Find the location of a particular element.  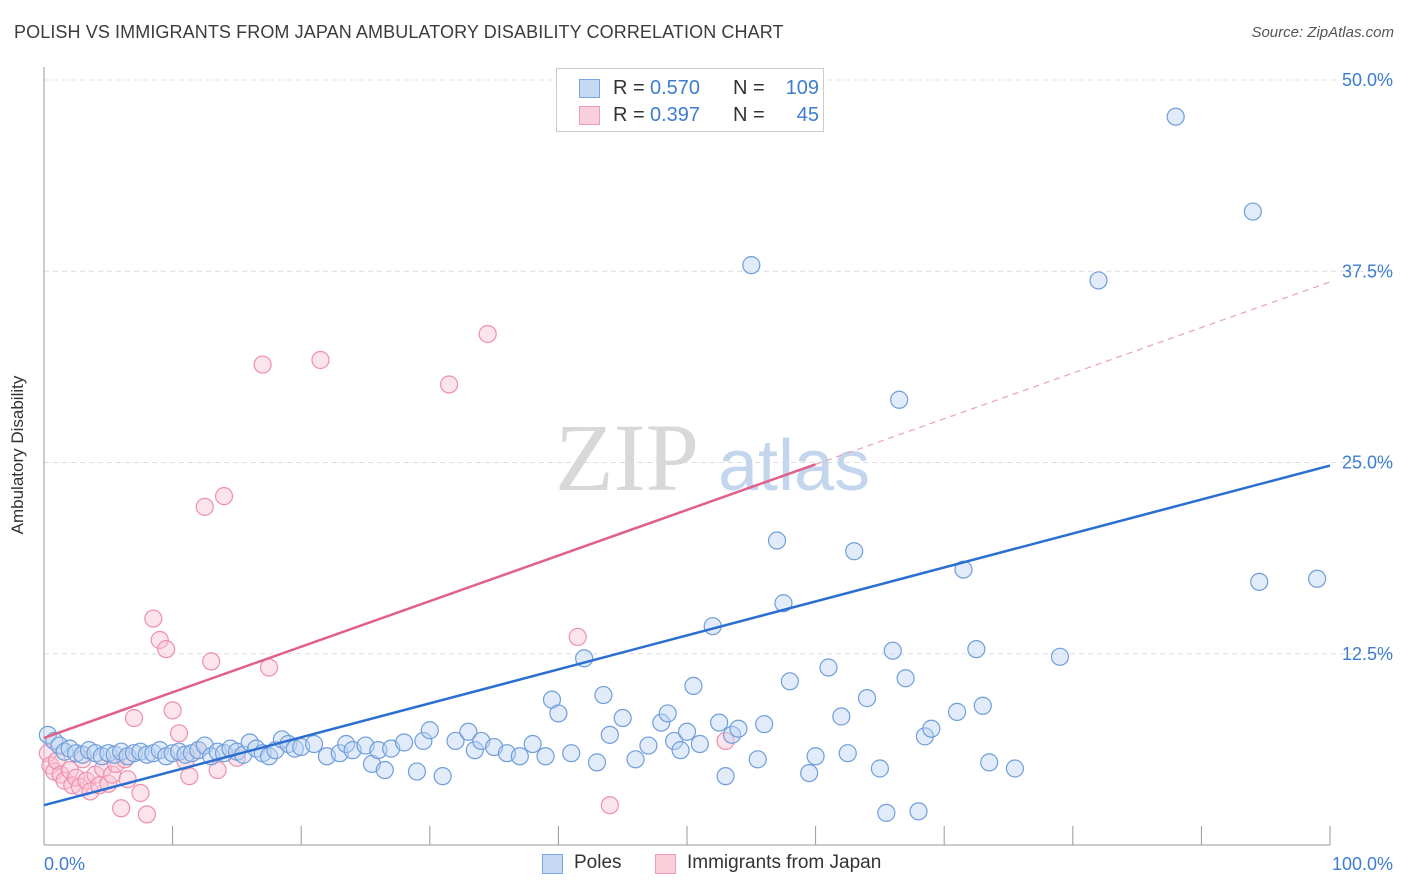

legend-swatch-poles is located at coordinates (589, 88).